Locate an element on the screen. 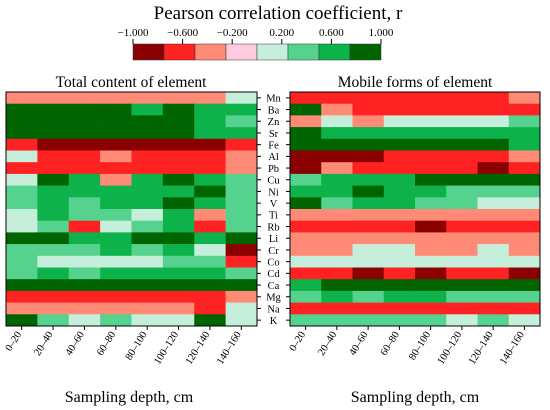 The width and height of the screenshot is (550, 410). element-label: Mn is located at coordinates (273, 99).